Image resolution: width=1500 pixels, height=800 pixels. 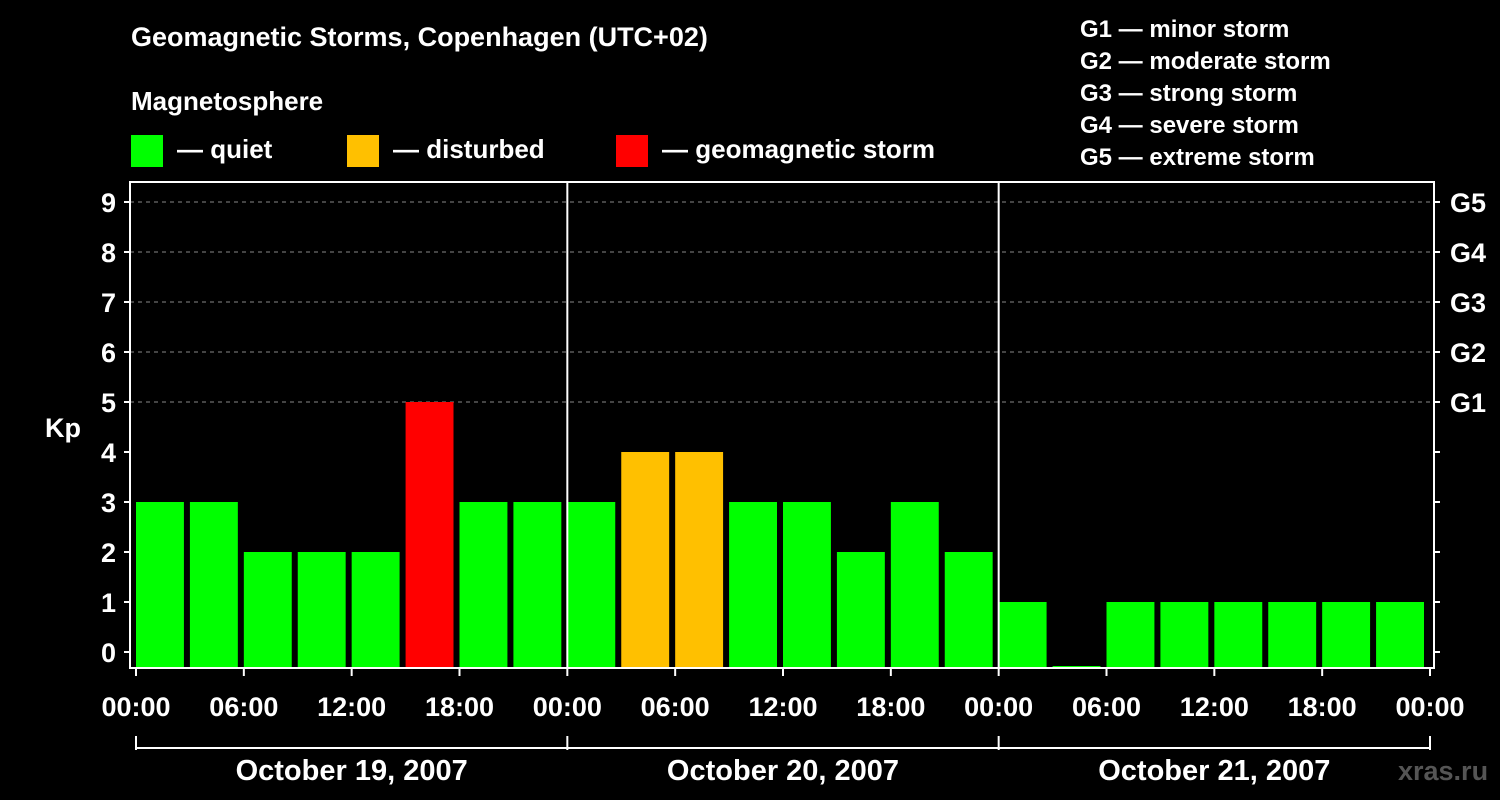 I want to click on day-label: October 21, 2007, so click(x=1214, y=771).